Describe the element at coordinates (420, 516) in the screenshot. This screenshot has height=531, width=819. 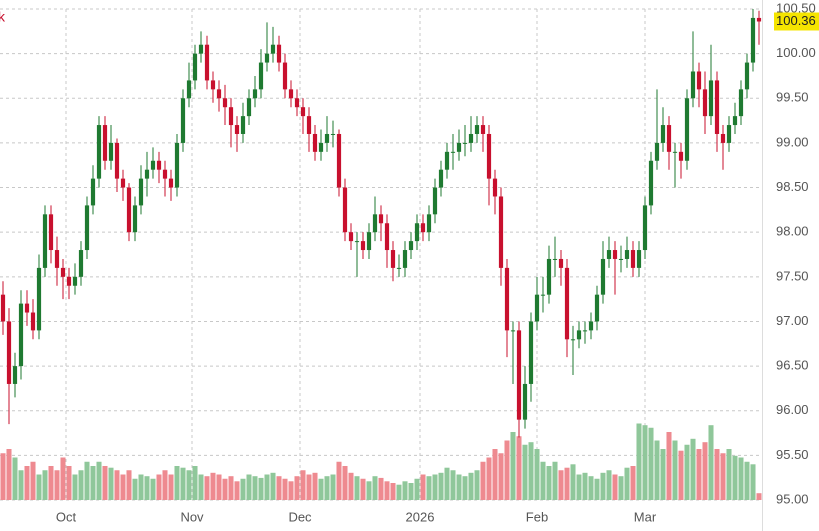
I see `x-tick-label: 2026` at that location.